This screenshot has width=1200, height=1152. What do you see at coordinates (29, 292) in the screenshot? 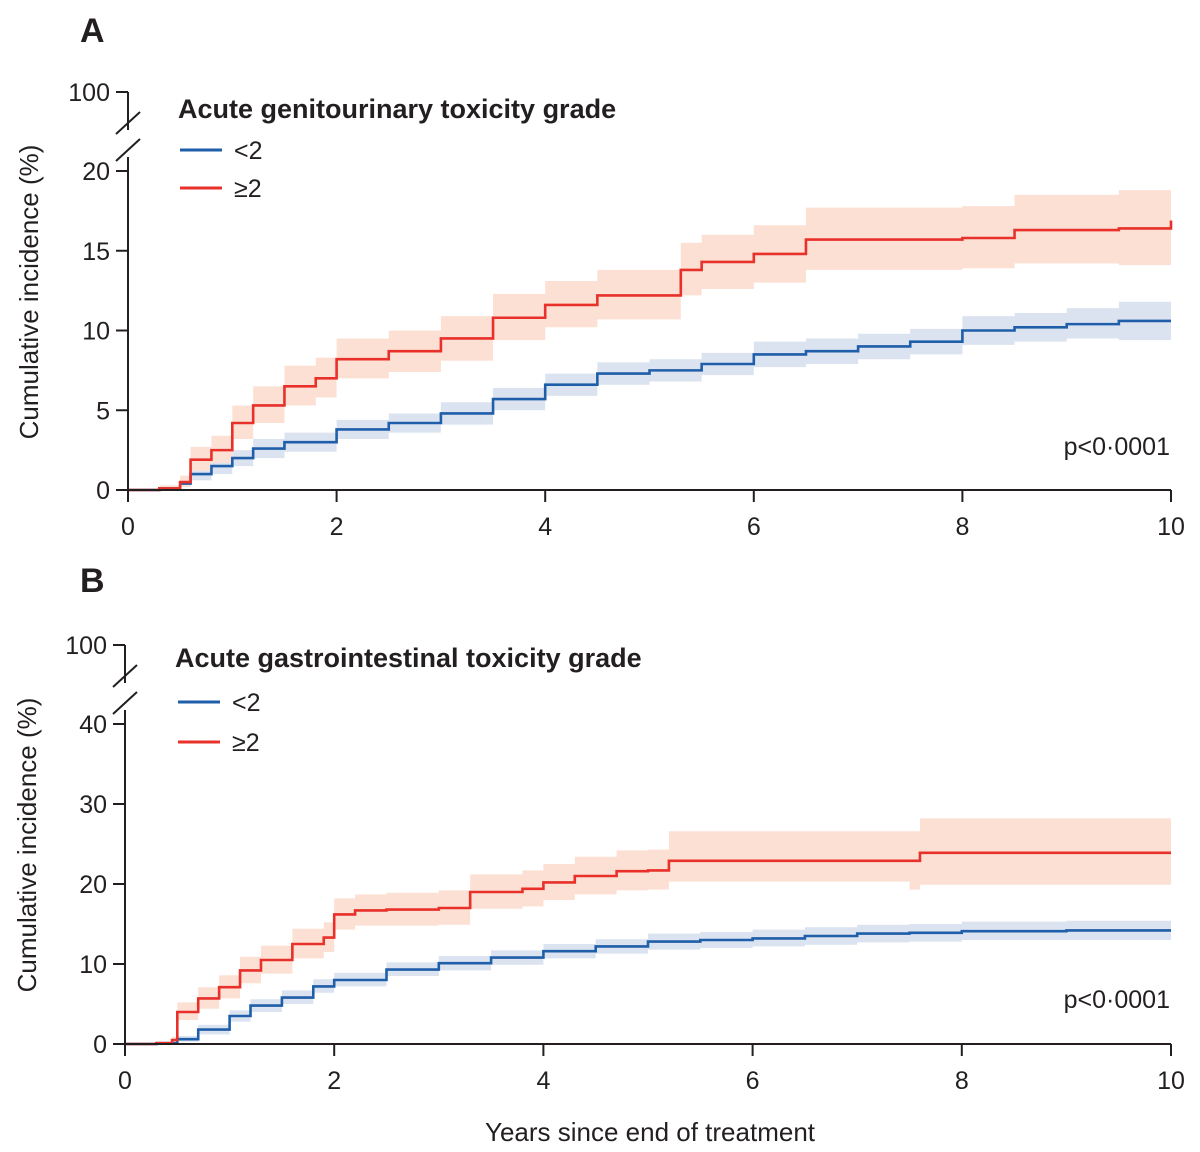
I see `y-axis-title-a: Cumulative incidence (%)` at bounding box center [29, 292].